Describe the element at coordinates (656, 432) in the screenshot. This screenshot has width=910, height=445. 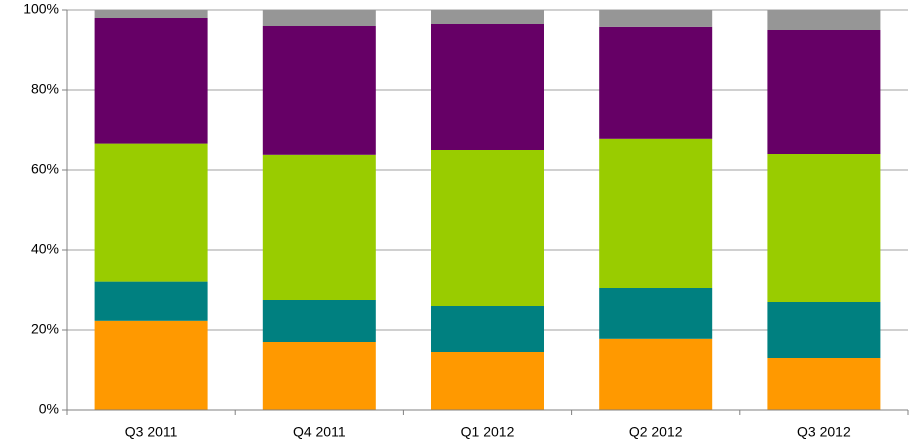
I see `x-tick-label: Q2 2012` at that location.